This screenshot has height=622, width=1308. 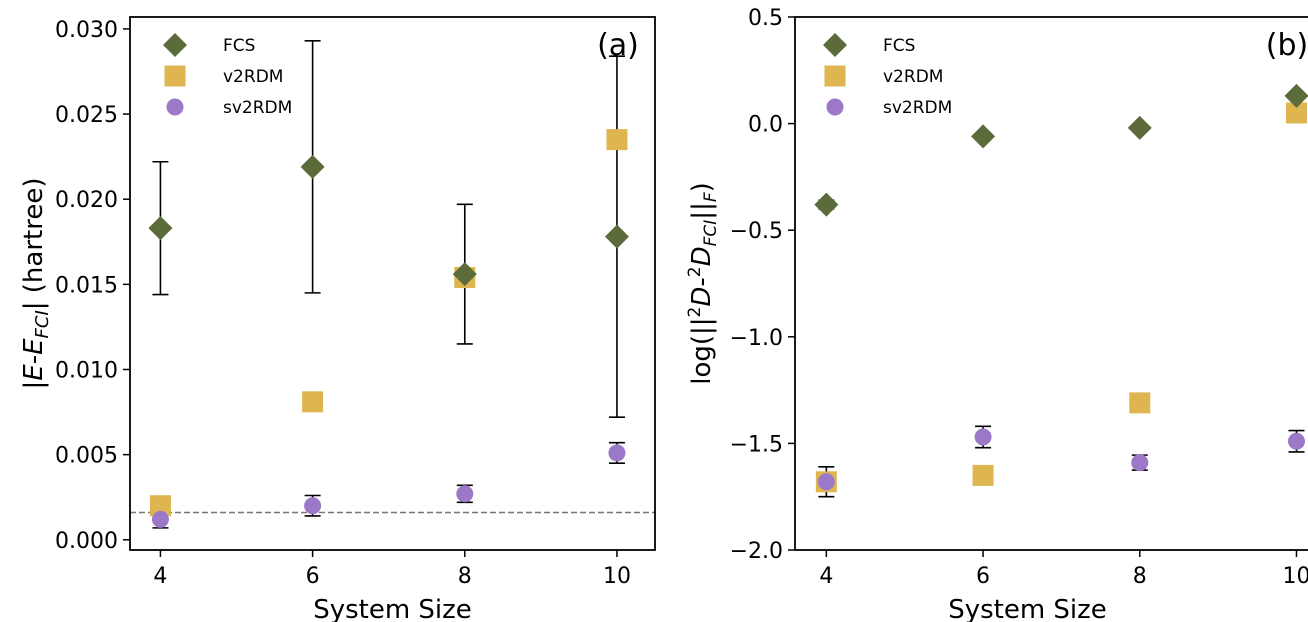 I want to click on y-tick-label: 0.005, so click(x=86, y=456).